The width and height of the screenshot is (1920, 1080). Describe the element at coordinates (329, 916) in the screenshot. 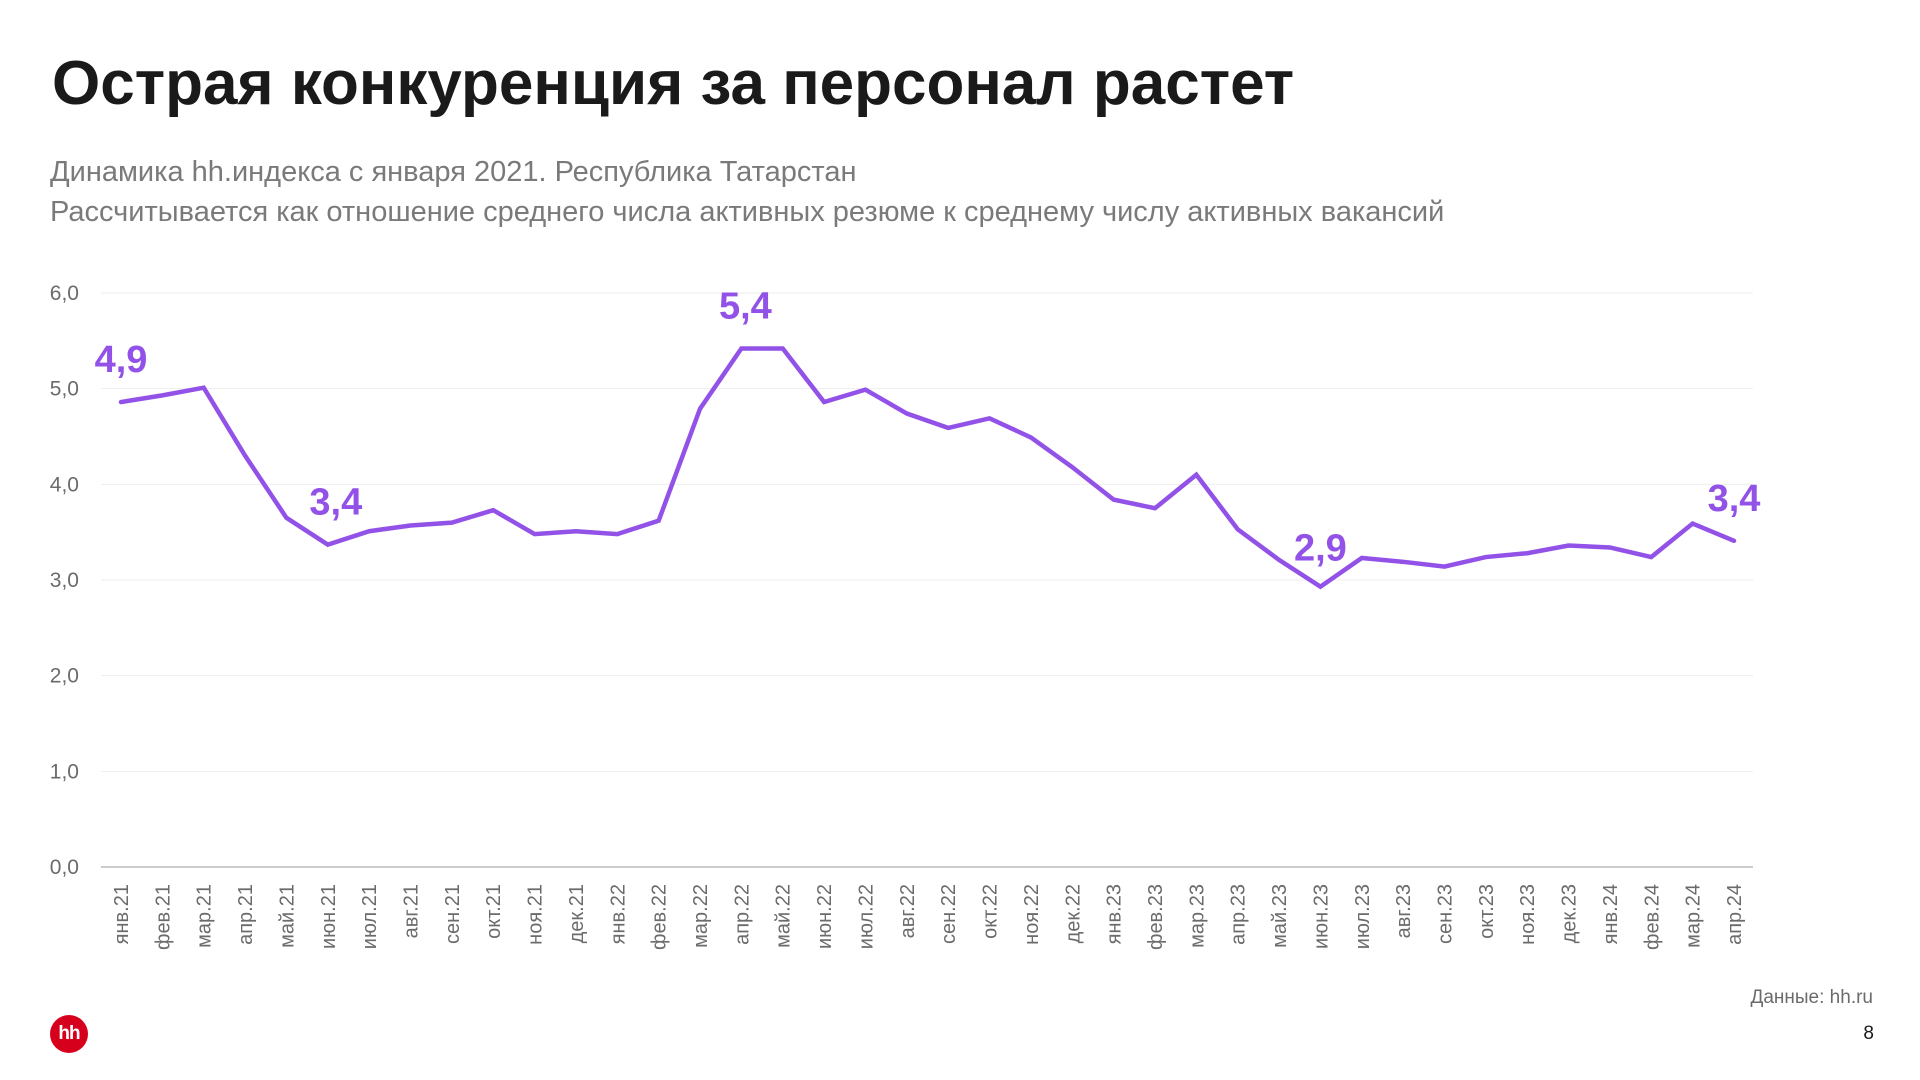

I see `x-tick-label: июн.21` at that location.